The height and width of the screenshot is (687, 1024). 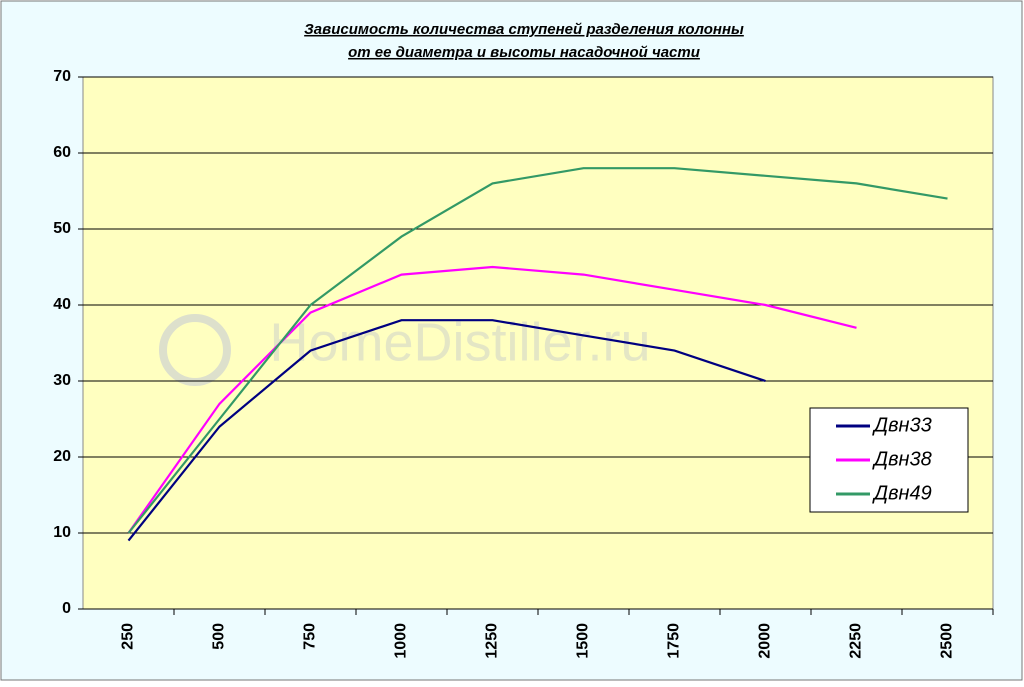 I want to click on x-tick-label: 2000, so click(x=765, y=641).